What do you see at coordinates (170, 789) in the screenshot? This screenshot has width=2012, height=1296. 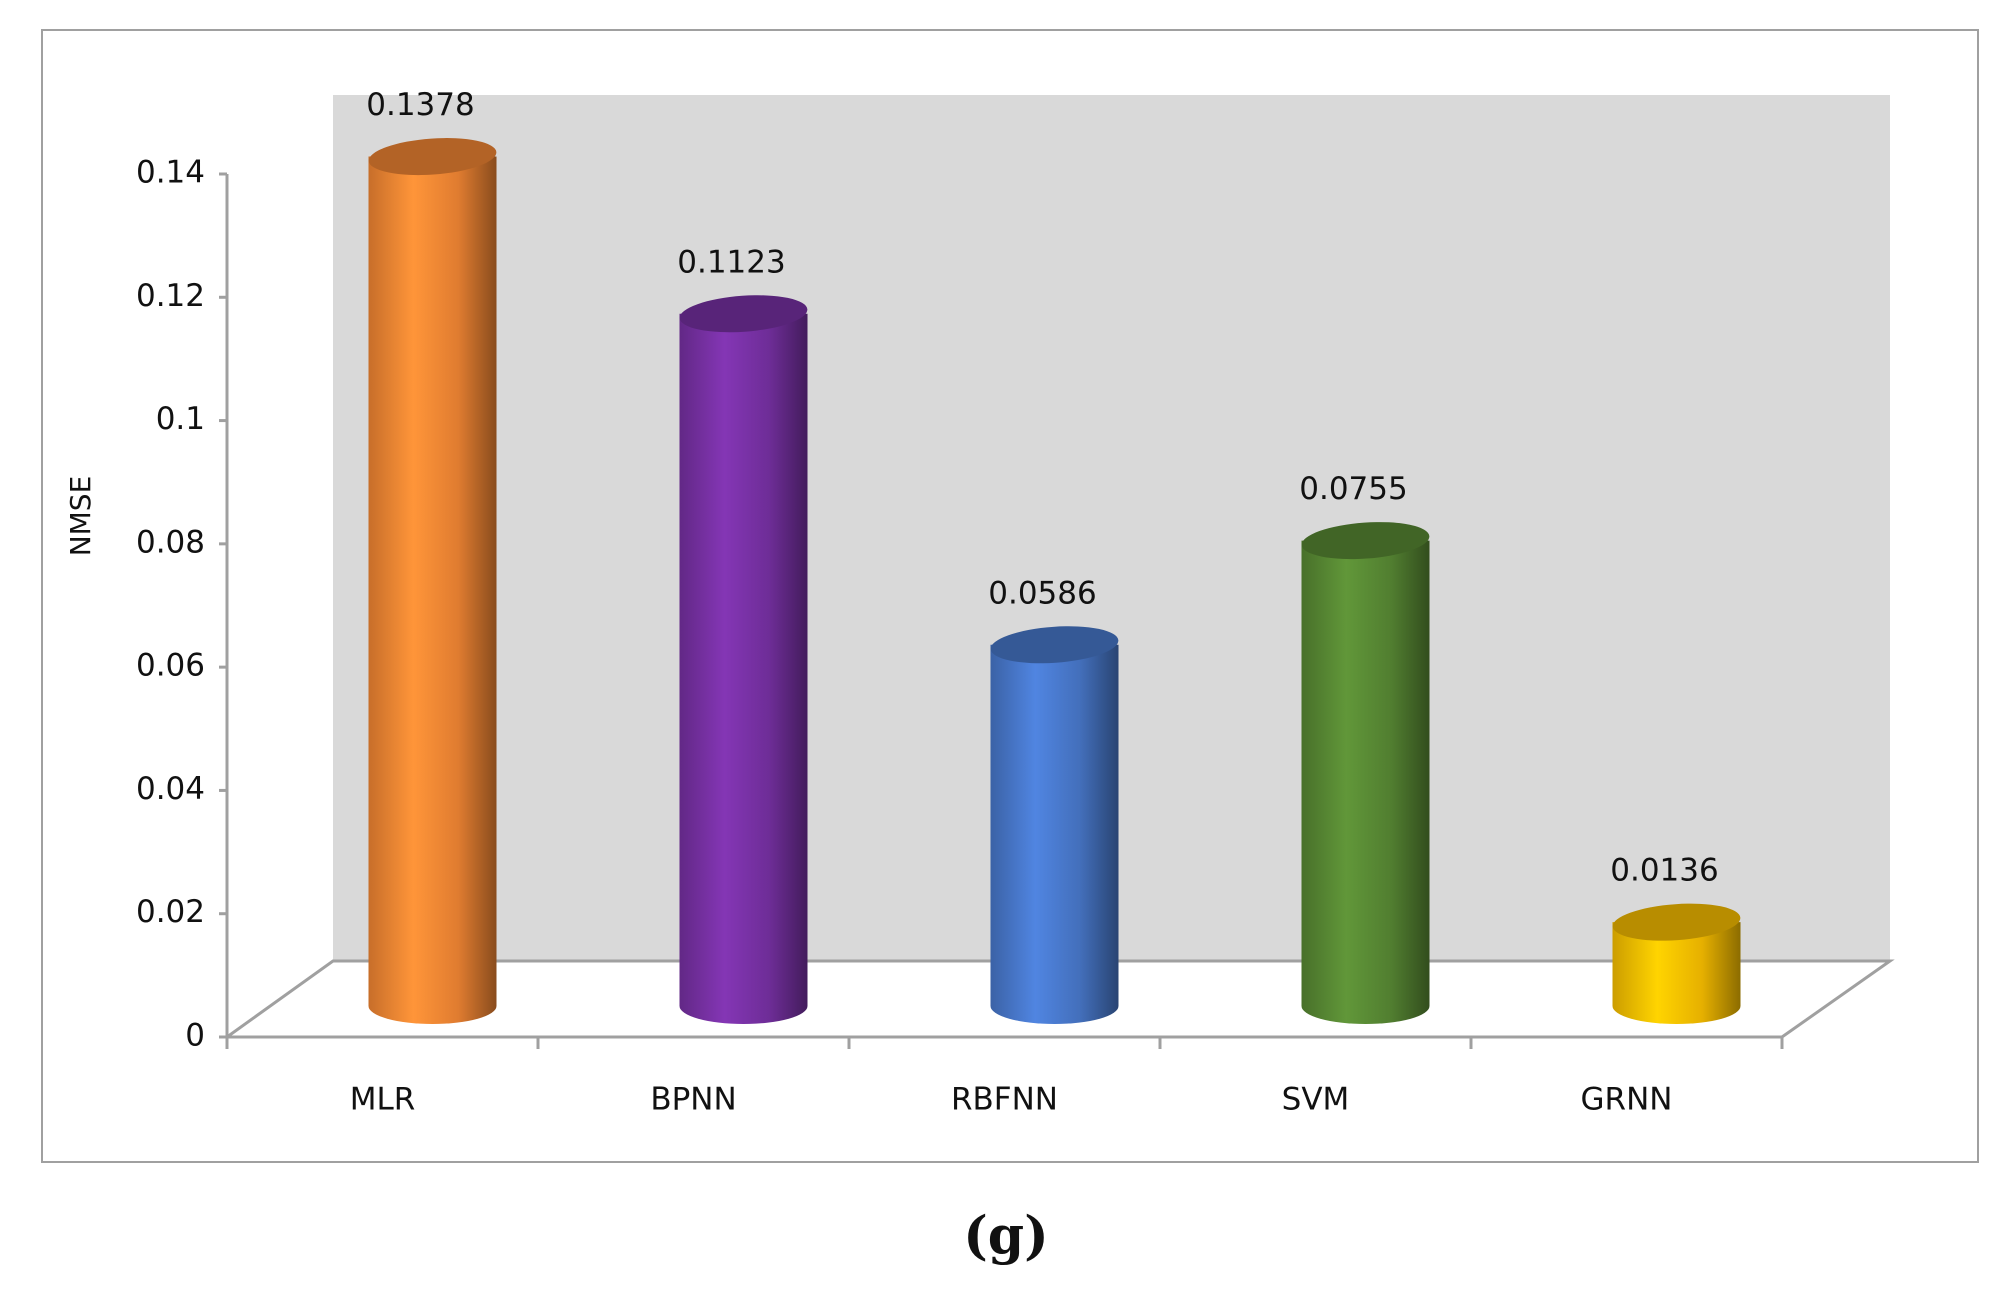 I see `y-tick-label: 0.04` at bounding box center [170, 789].